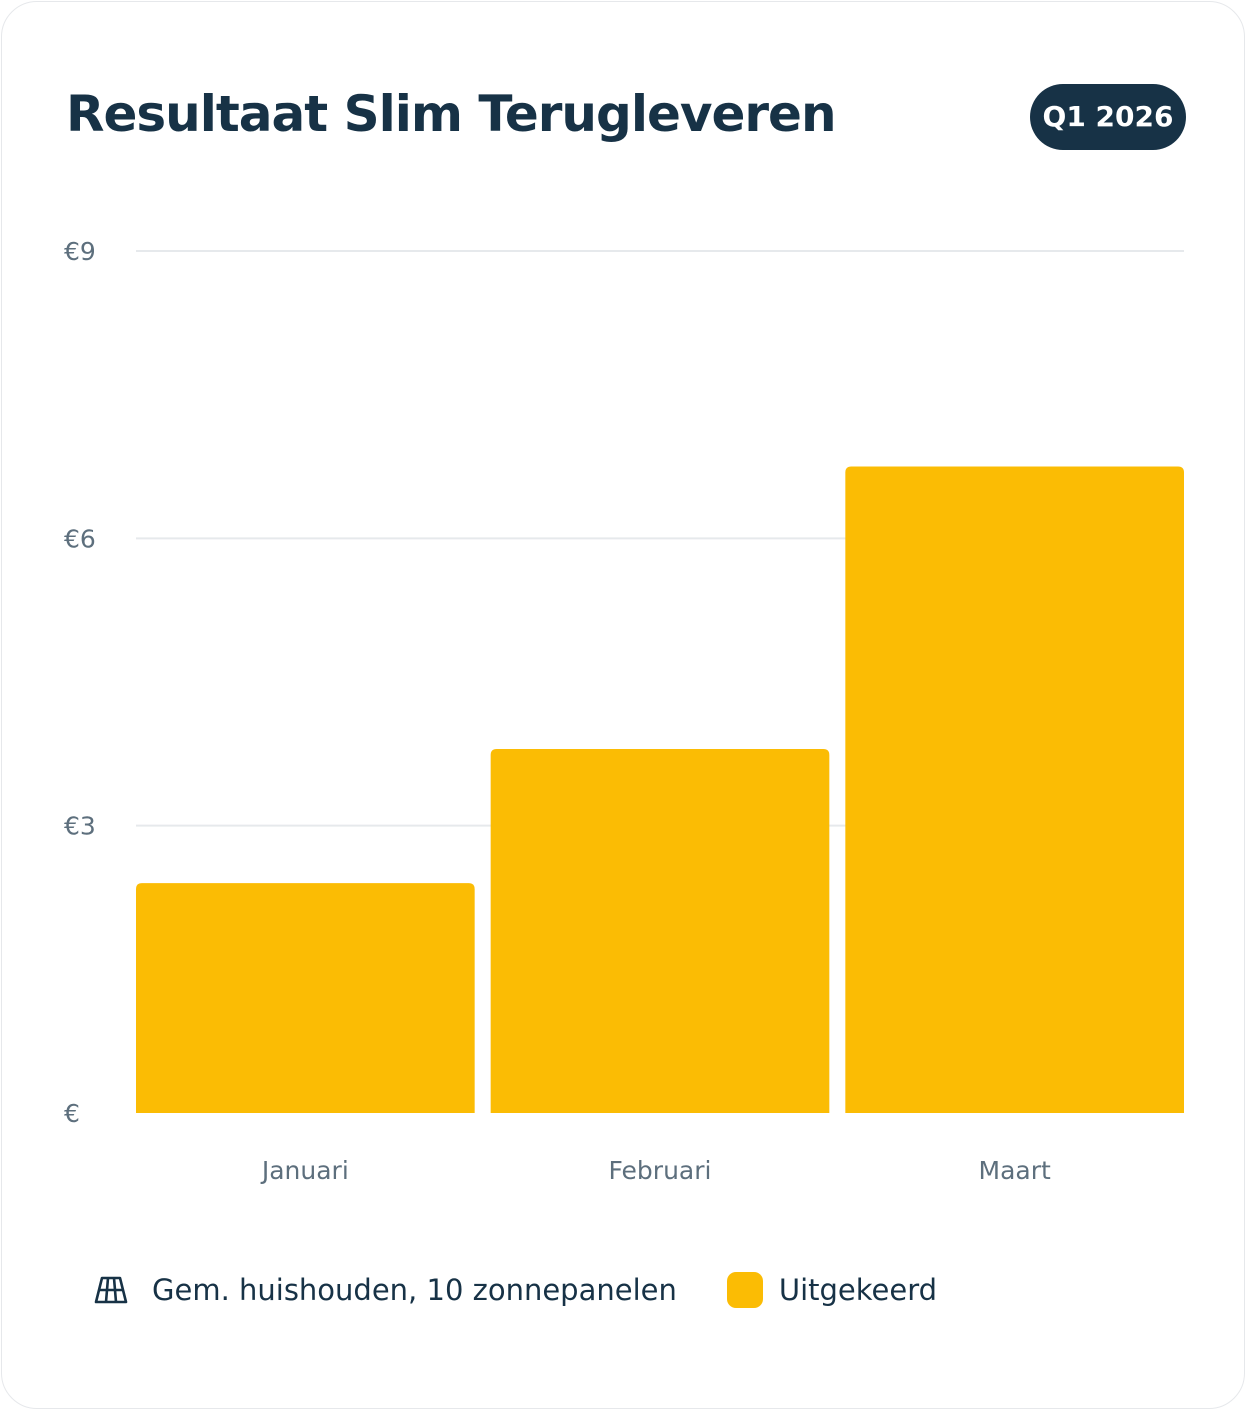  I want to click on chart-title: Resultaat Slim Terugleveren, so click(451, 114).